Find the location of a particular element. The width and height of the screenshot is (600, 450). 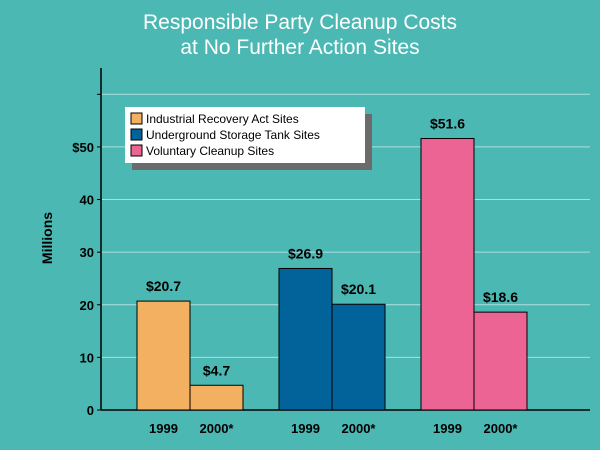

y-tick-label: $50 is located at coordinates (83, 147).